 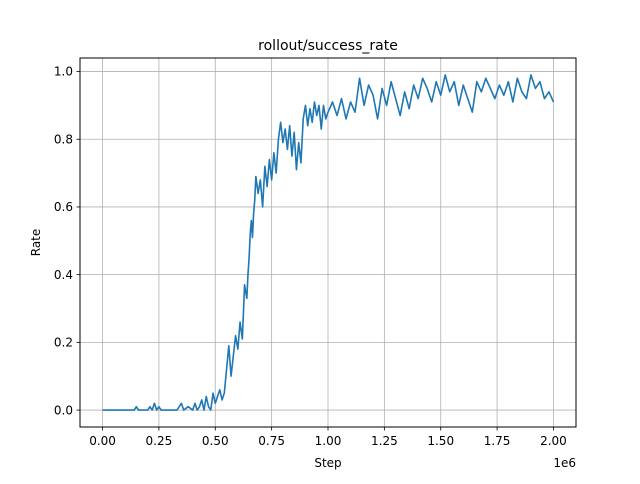 I want to click on y-tick-label: 0.2, so click(x=63, y=343).